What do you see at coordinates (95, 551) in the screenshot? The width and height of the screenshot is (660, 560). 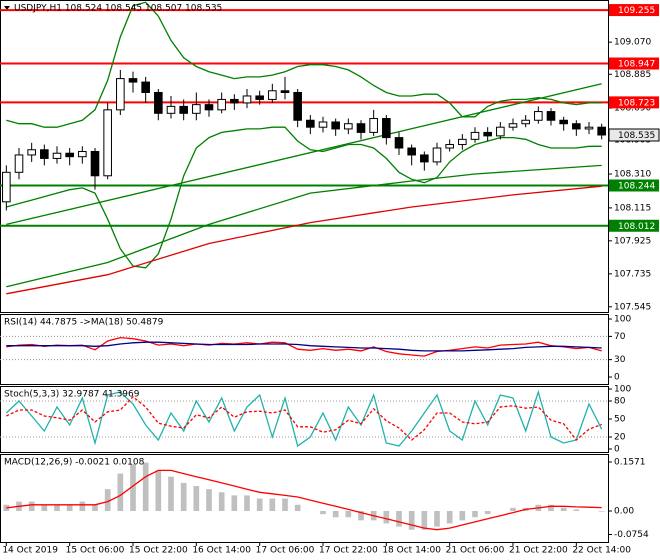 I see `x-tick-label: 15 Oct 06:00` at bounding box center [95, 551].